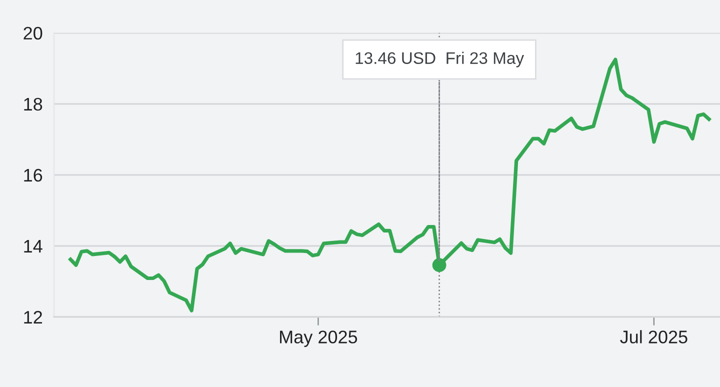  Describe the element at coordinates (654, 337) in the screenshot. I see `x-tick-label: Jul 2025` at that location.